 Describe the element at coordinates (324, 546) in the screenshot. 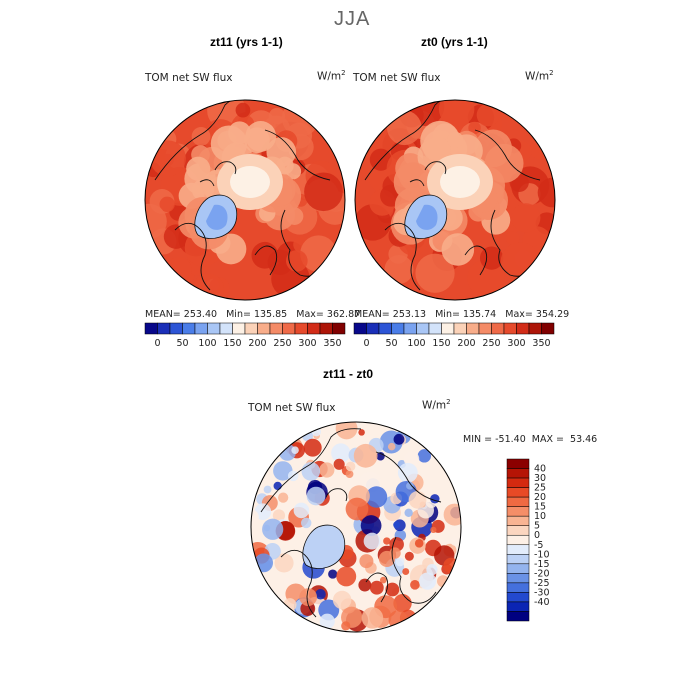

I see `greenland-ice` at that location.